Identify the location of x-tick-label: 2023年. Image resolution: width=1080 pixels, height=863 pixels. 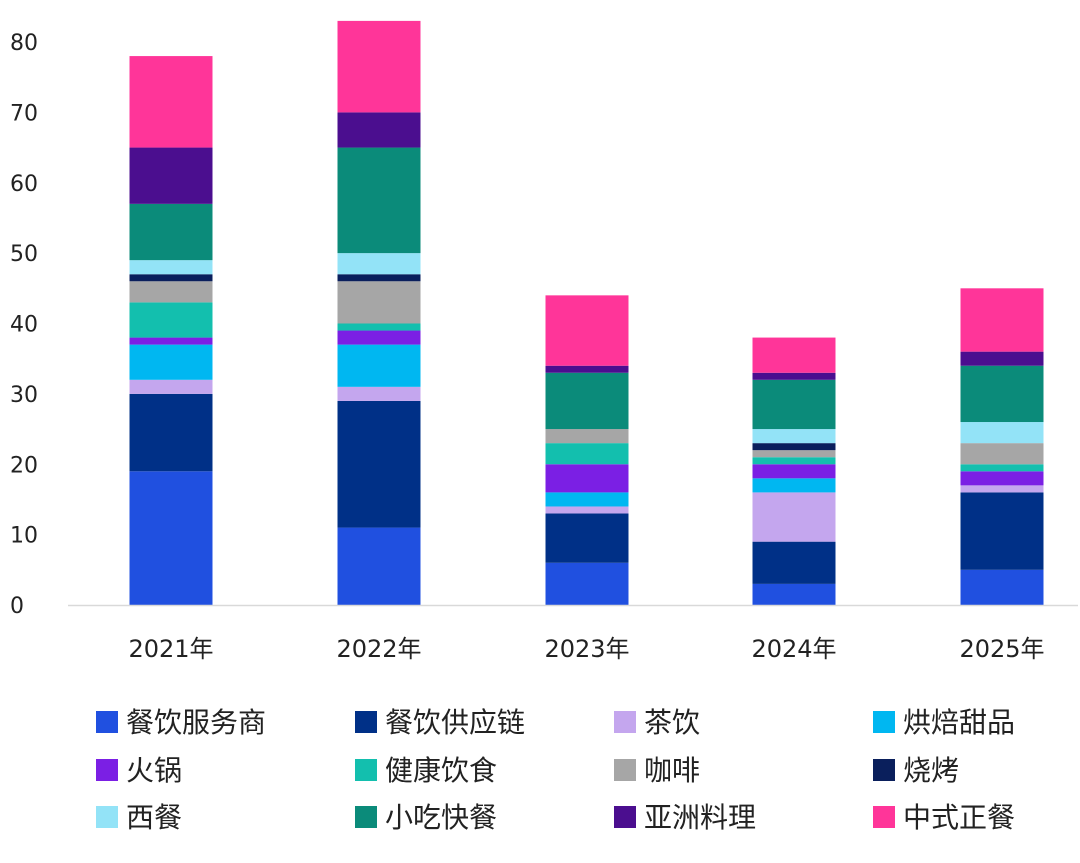
(586, 649).